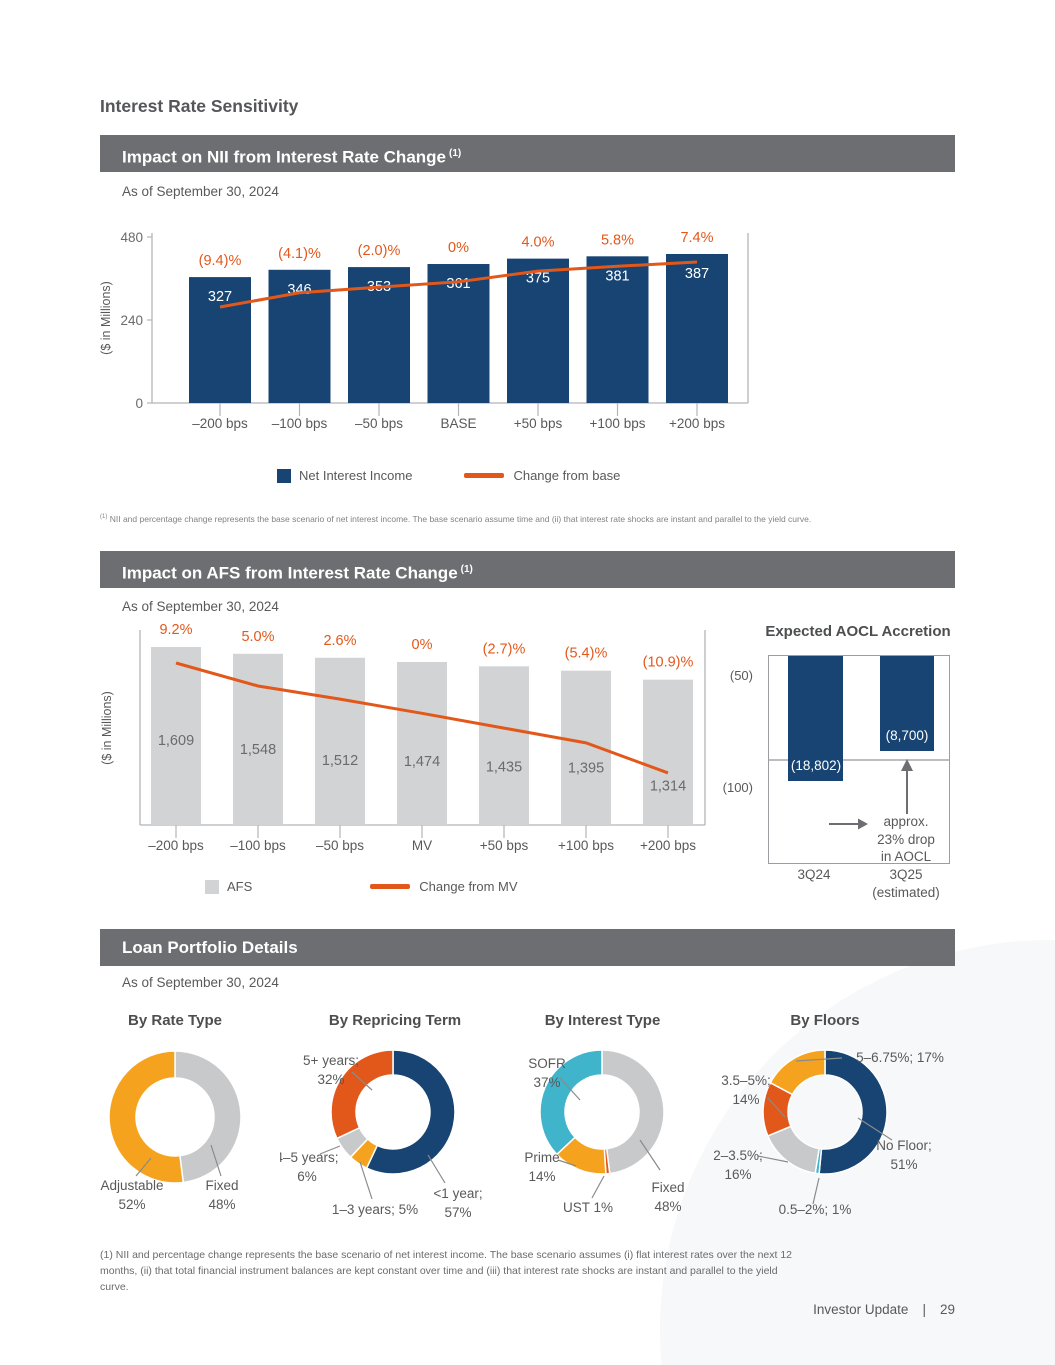  Describe the element at coordinates (527, 947) in the screenshot. I see `section-header-loans: Loan Portfolio Details` at that location.